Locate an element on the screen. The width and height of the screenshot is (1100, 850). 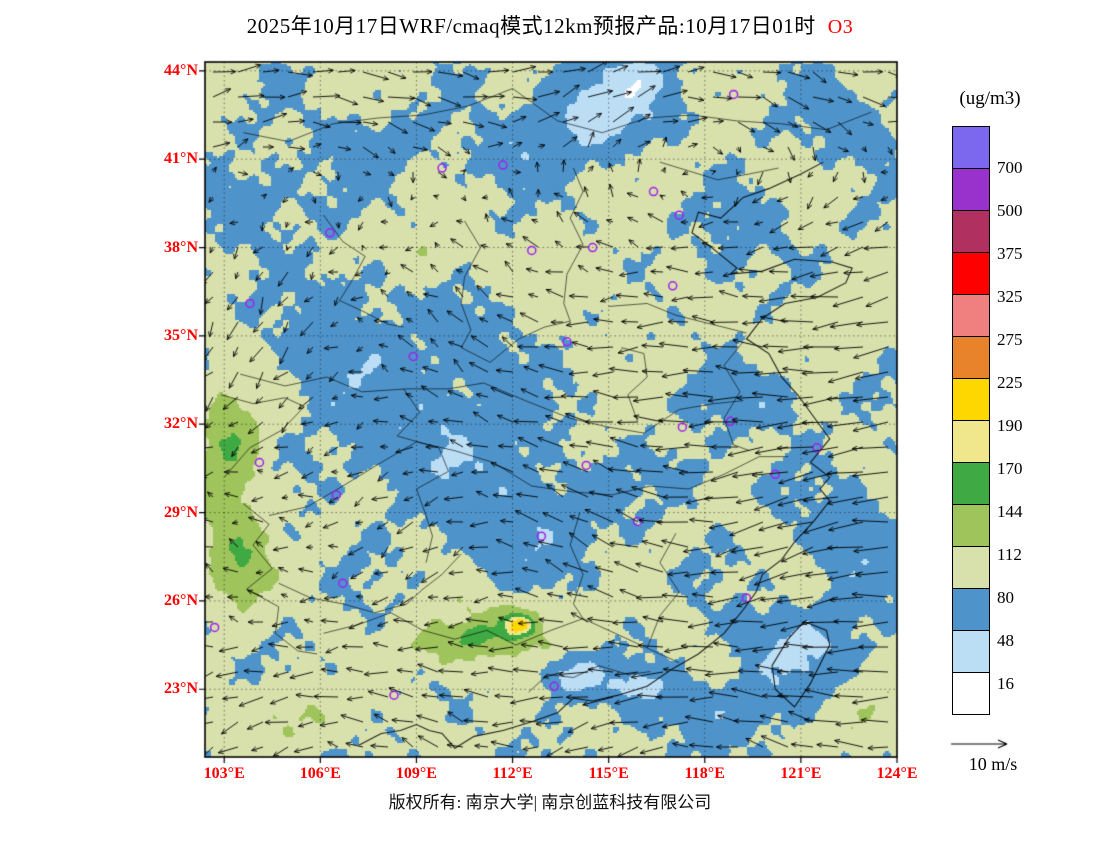
colorbar-tick-label: 375 is located at coordinates (1010, 253).